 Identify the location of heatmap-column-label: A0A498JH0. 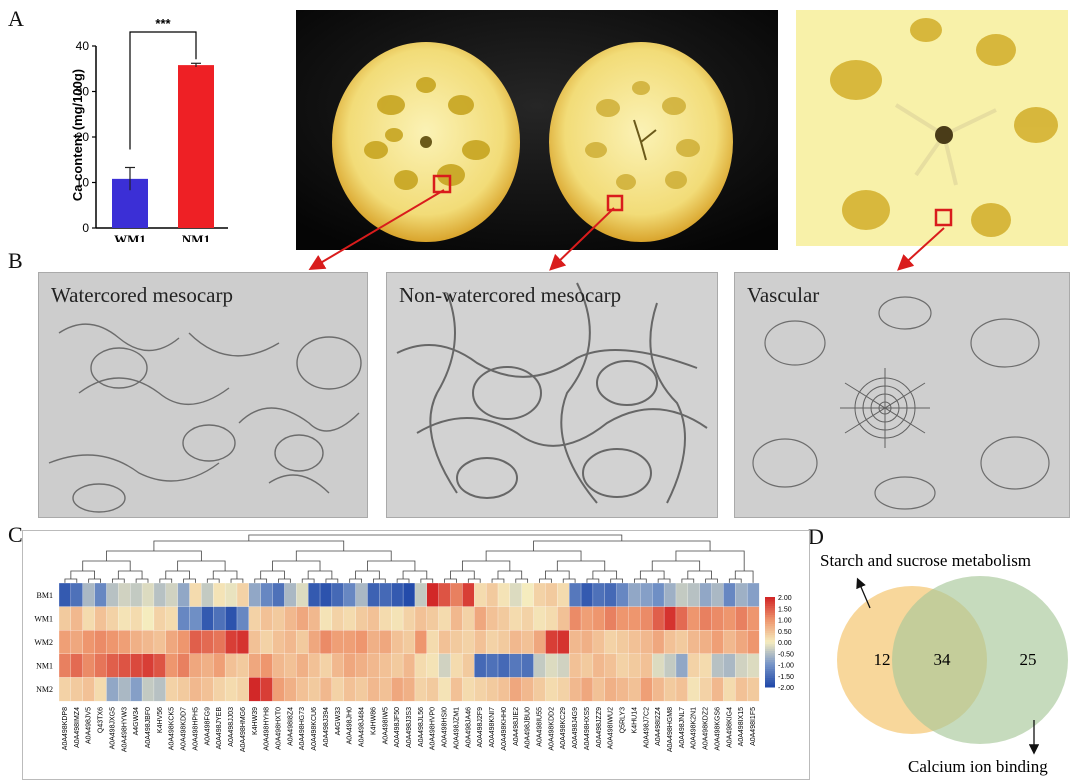
(350, 725).